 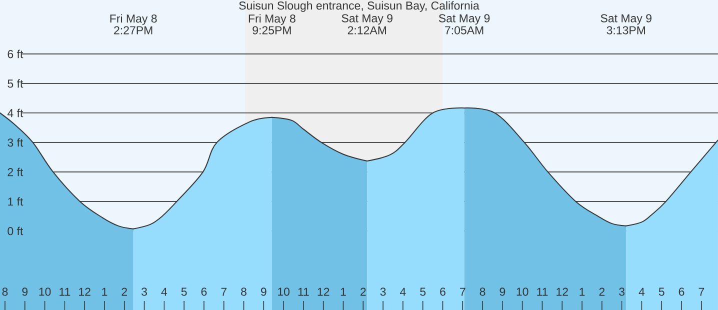 What do you see at coordinates (464, 30) in the screenshot?
I see `annotation: 7:05AM` at bounding box center [464, 30].